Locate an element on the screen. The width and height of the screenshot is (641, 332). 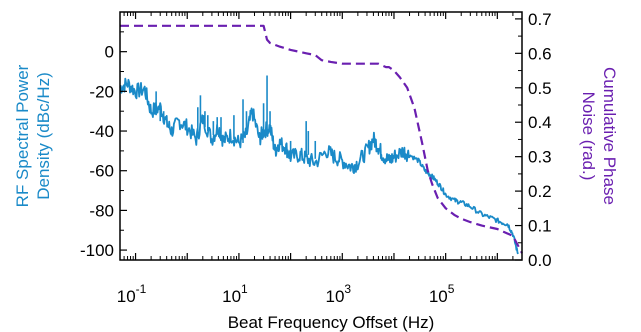
y-left-tick-label: 0 is located at coordinates (109, 52).